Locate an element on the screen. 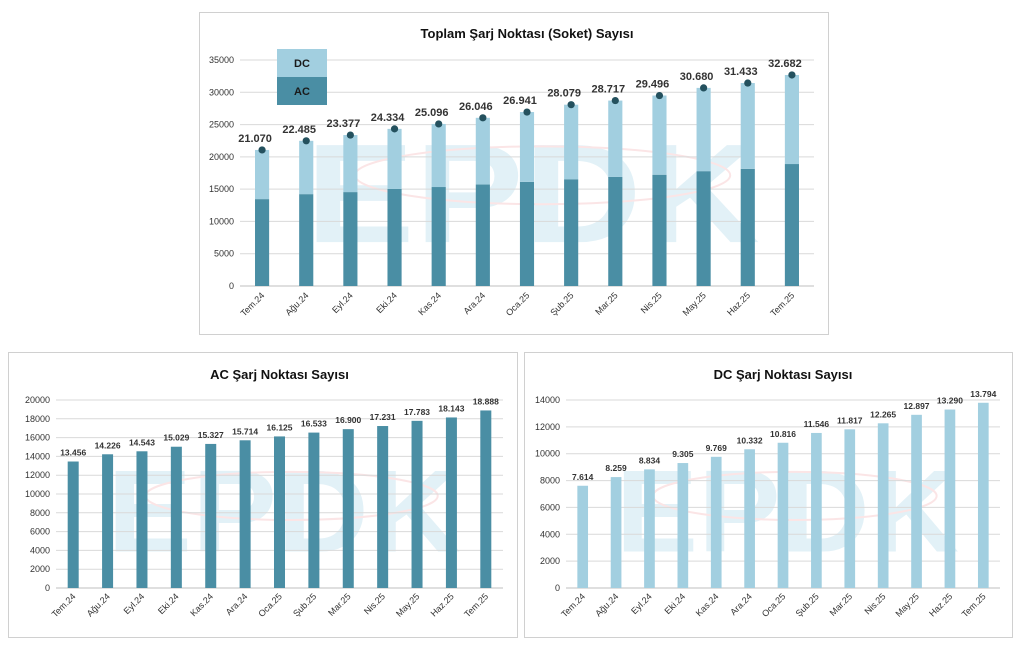 The height and width of the screenshot is (651, 1024). chart-title: DC Şarj Noktası Sayısı is located at coordinates (783, 374).